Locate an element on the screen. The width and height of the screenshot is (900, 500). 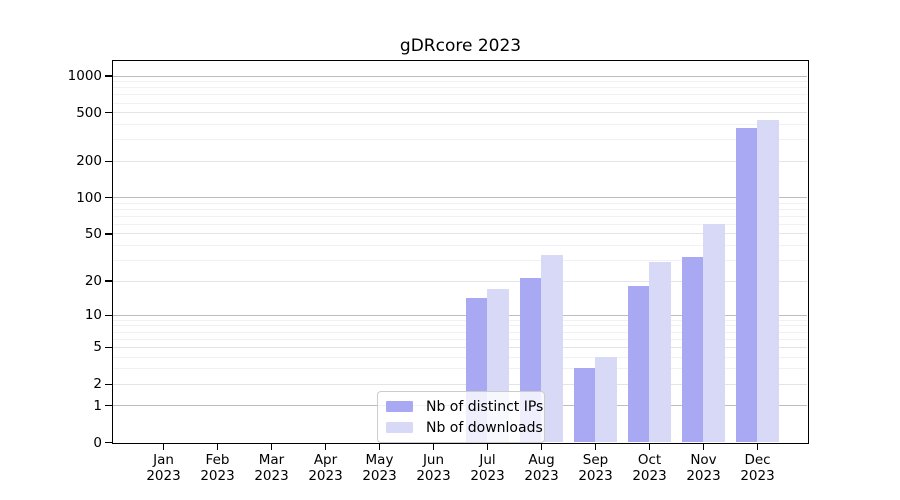
x-axis-tick-label: Oct 2023 is located at coordinates (650, 468).